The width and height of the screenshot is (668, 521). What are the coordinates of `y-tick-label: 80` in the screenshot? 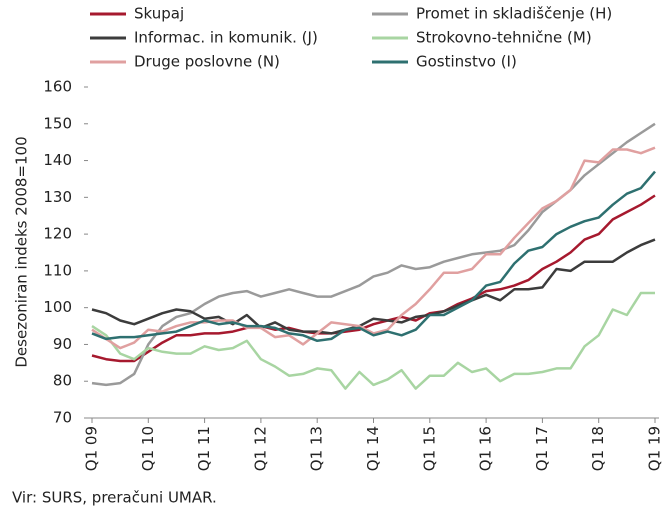 It's located at (62, 381).